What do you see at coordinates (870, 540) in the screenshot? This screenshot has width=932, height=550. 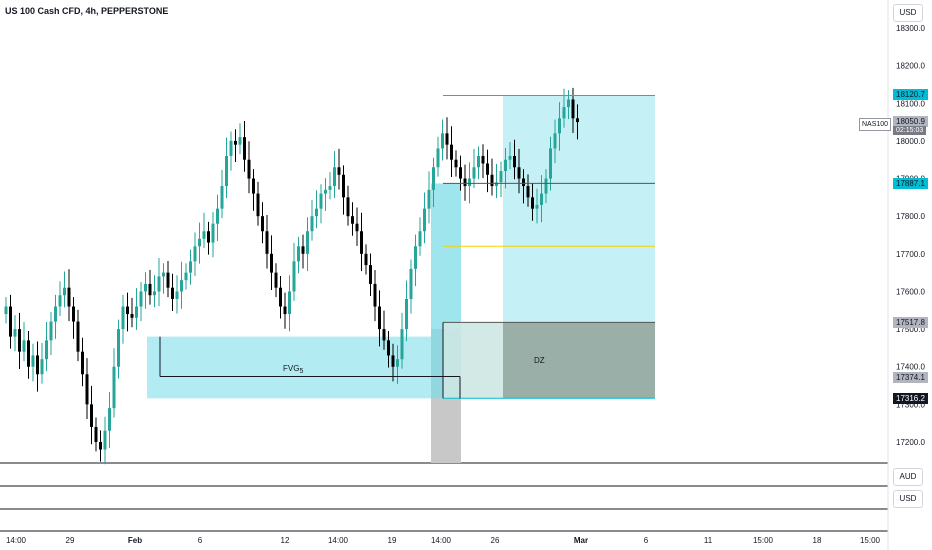 I see `x-tick-label: 15:00` at bounding box center [870, 540].